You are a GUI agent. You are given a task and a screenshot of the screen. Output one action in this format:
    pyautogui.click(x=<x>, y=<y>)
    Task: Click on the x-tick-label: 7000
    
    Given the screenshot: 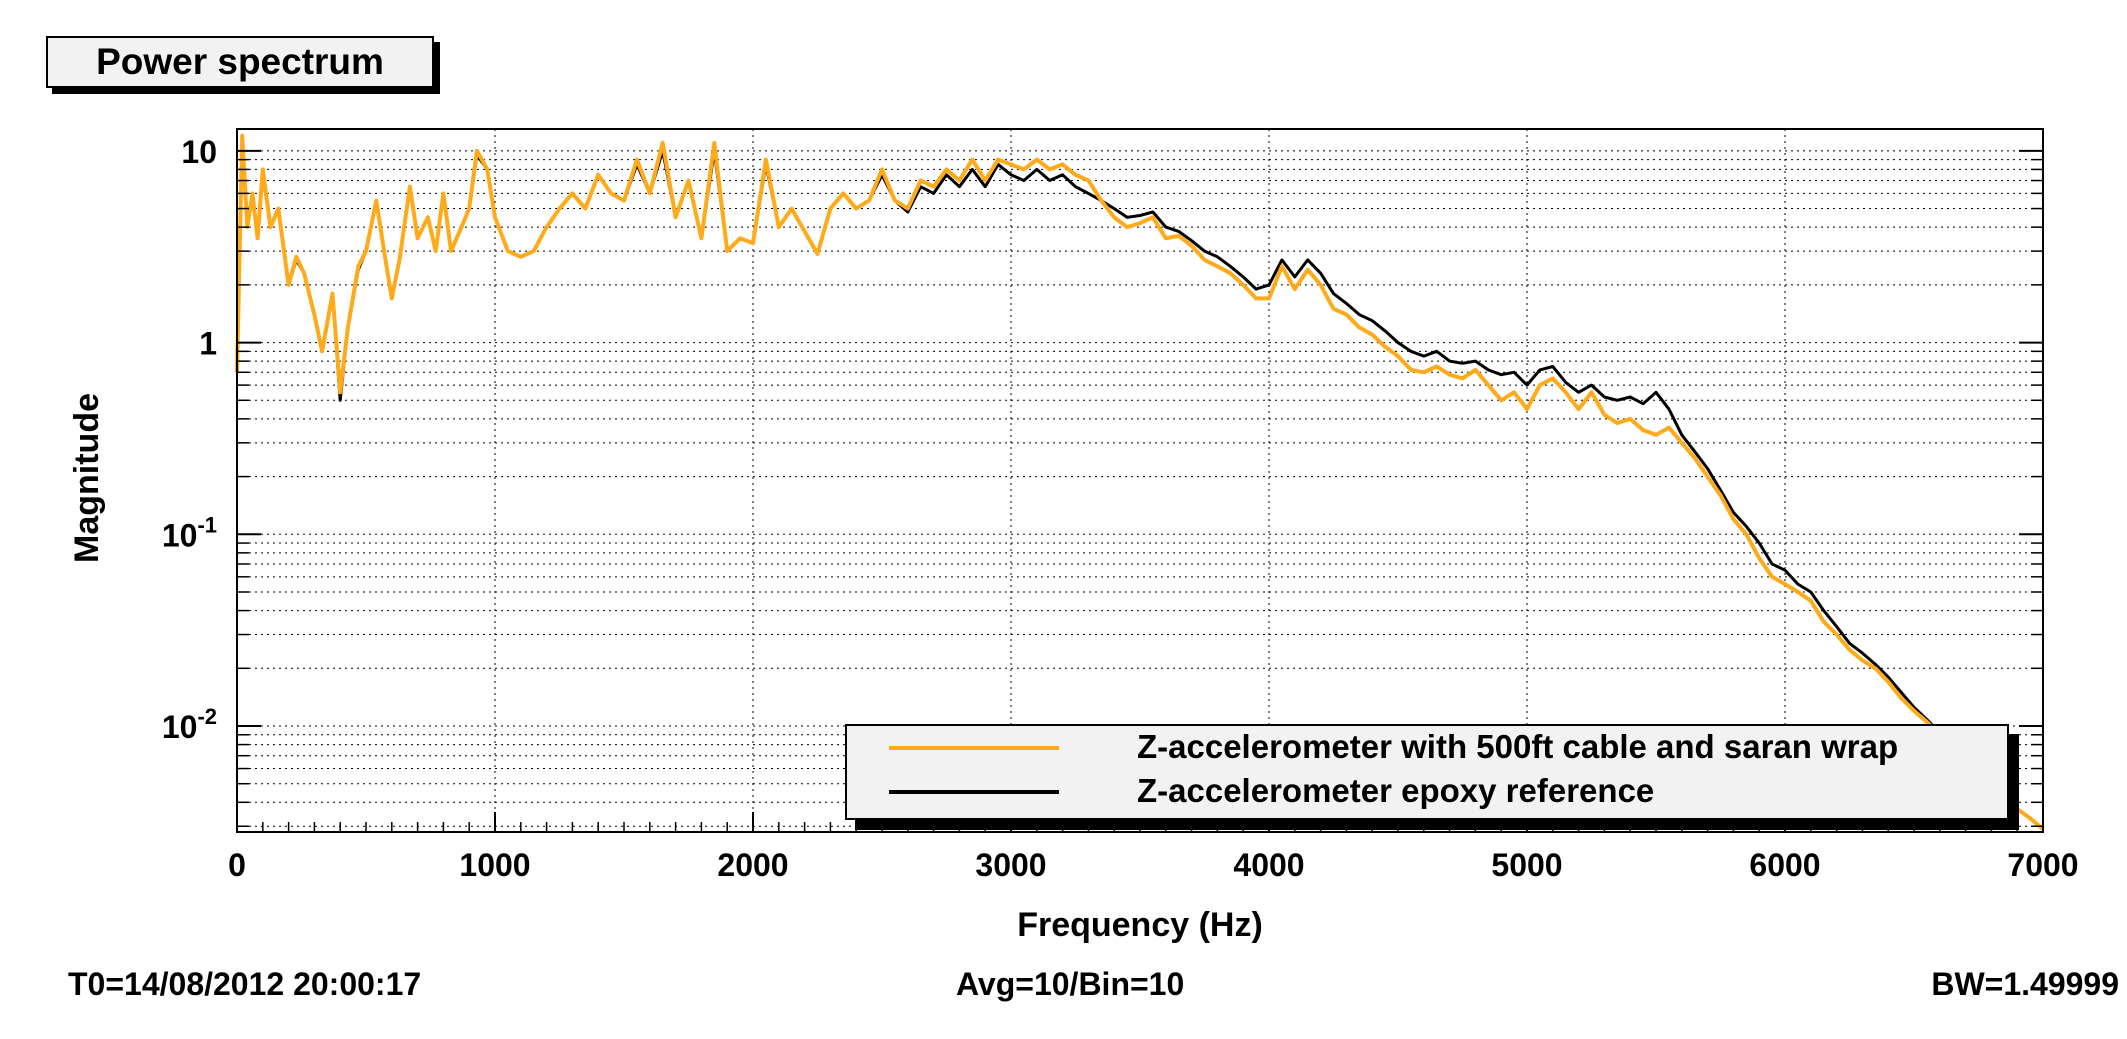 What is the action you would take?
    pyautogui.click(x=2042, y=865)
    